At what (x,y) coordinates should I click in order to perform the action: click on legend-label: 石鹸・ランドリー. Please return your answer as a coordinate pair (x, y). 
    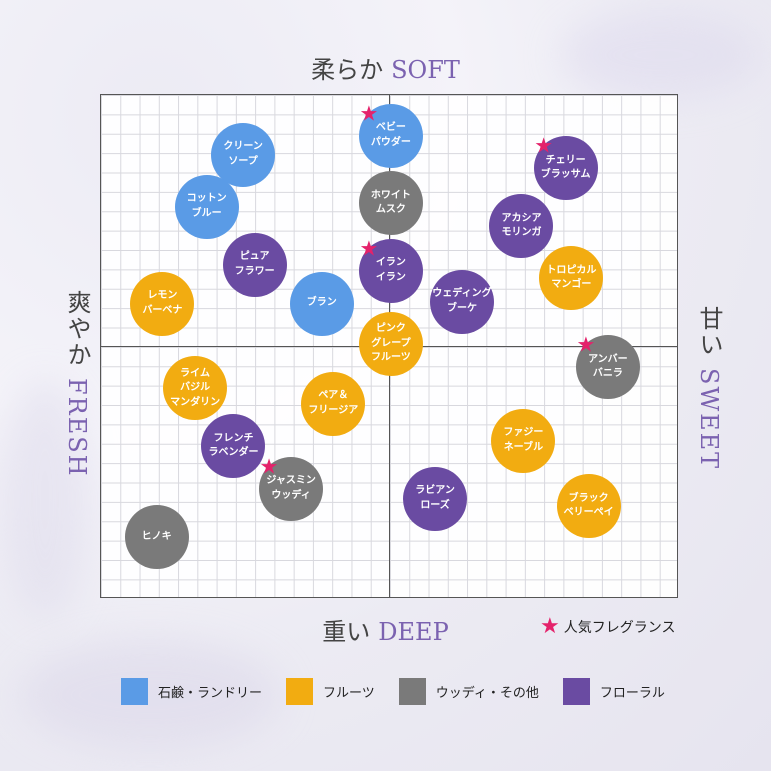
    Looking at the image, I should click on (210, 693).